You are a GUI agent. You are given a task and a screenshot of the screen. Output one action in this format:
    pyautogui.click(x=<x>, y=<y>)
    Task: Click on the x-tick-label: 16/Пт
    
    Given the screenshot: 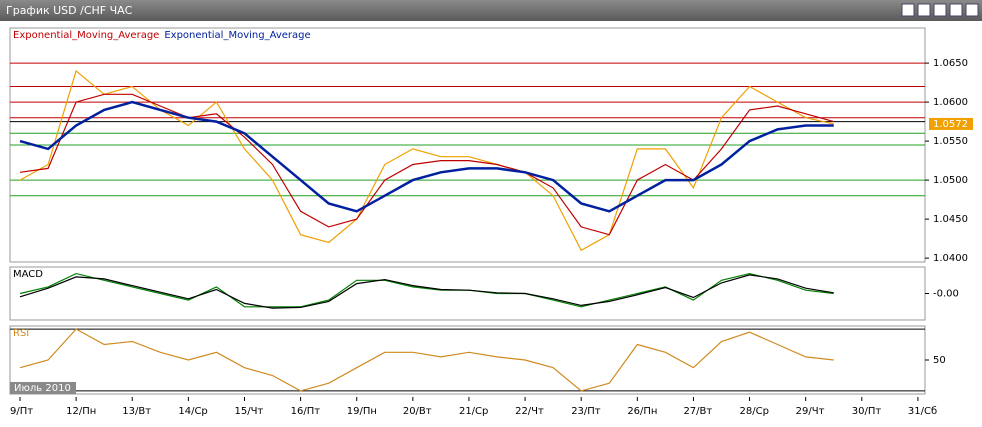 What is the action you would take?
    pyautogui.click(x=306, y=411)
    